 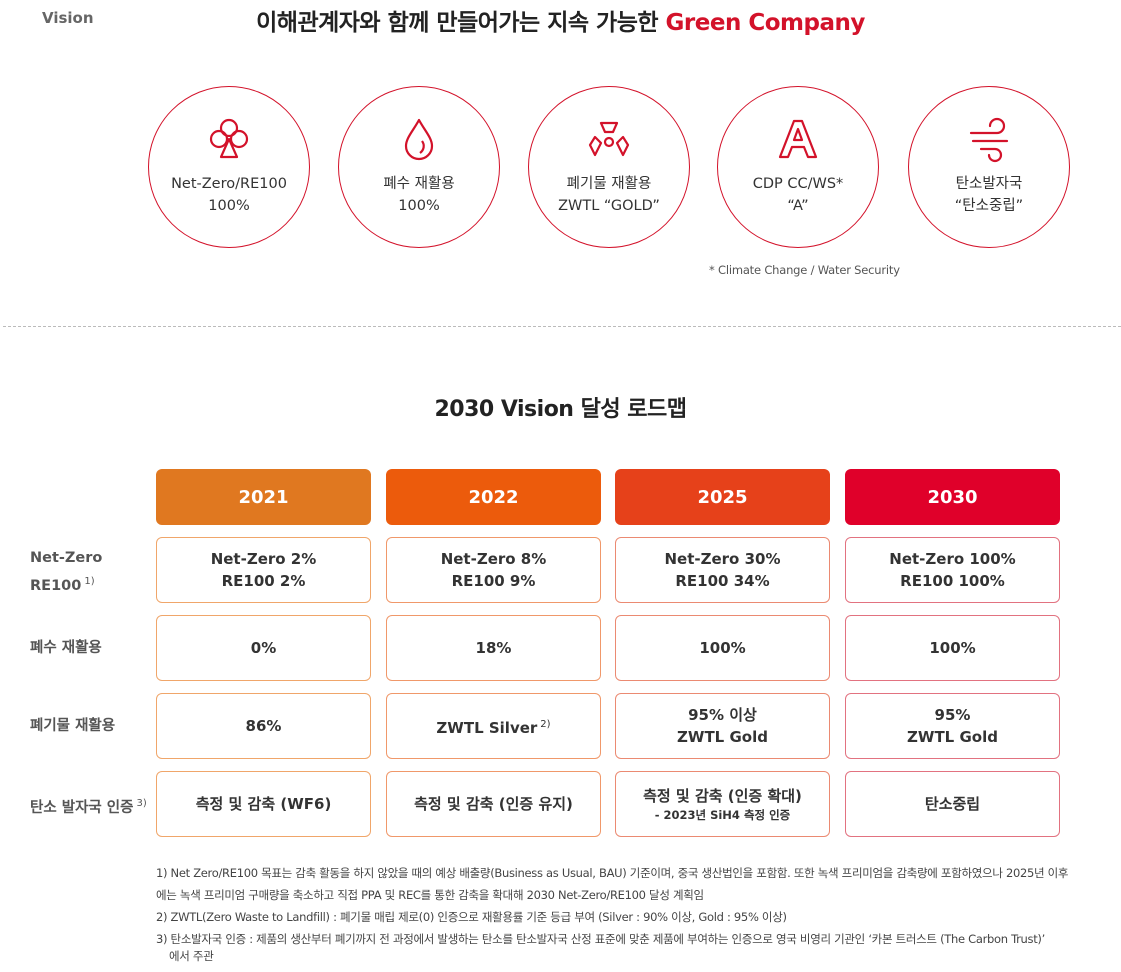 What do you see at coordinates (82, 807) in the screenshot?
I see `row-label-line1: 탄소 발자국 인증` at bounding box center [82, 807].